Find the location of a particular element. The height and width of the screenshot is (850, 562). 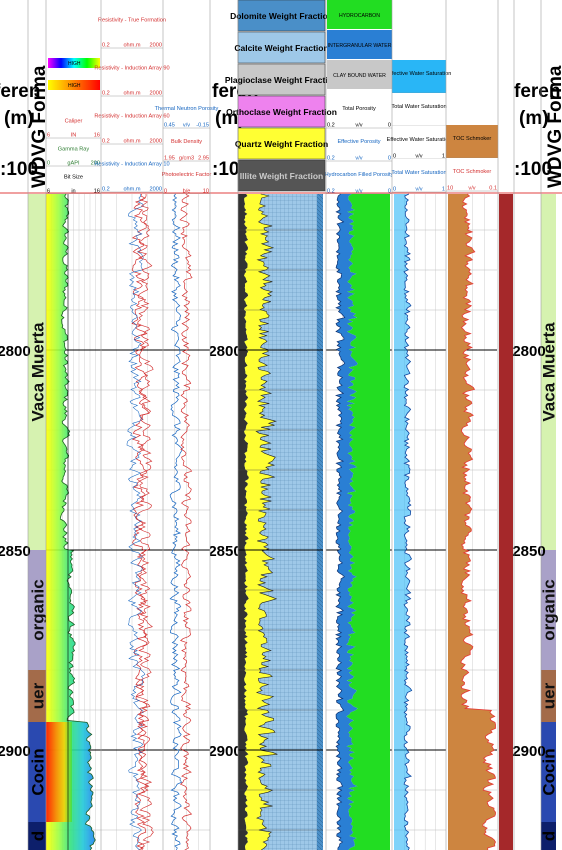

formation-track-right: Vaca Muerta organic uer Cocin d is located at coordinates (549, 522).